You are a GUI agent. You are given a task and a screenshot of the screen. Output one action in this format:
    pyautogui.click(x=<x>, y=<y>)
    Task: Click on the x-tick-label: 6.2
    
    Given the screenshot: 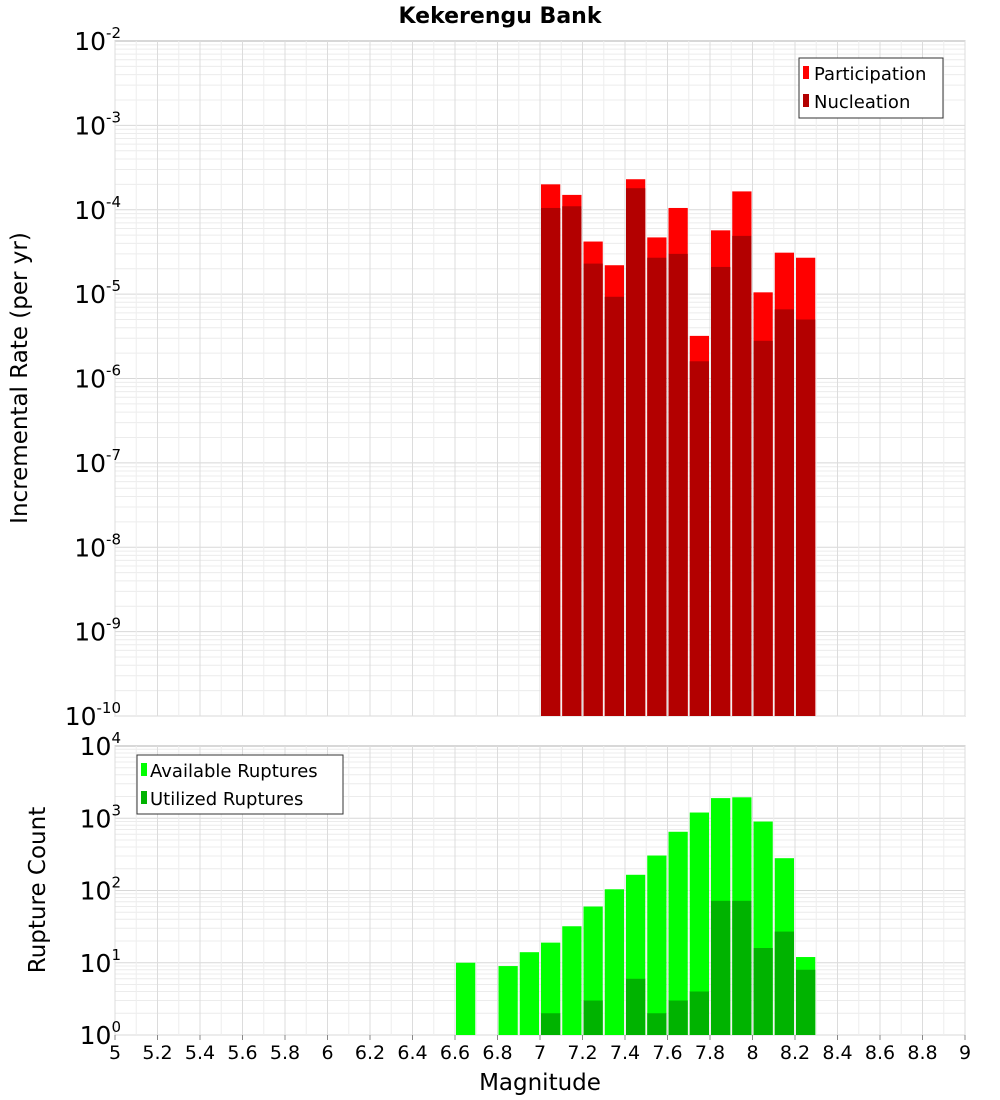 What is the action you would take?
    pyautogui.click(x=370, y=1053)
    